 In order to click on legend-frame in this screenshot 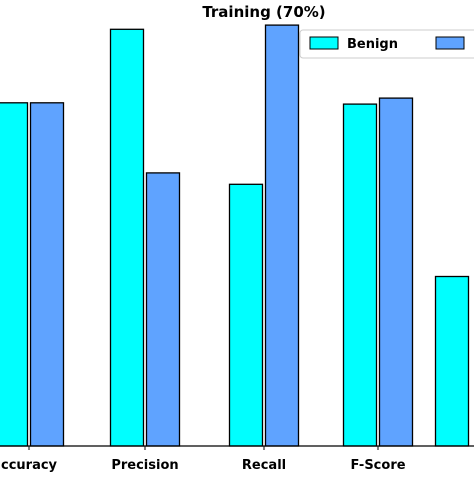, I will do `click(386, 44)`.